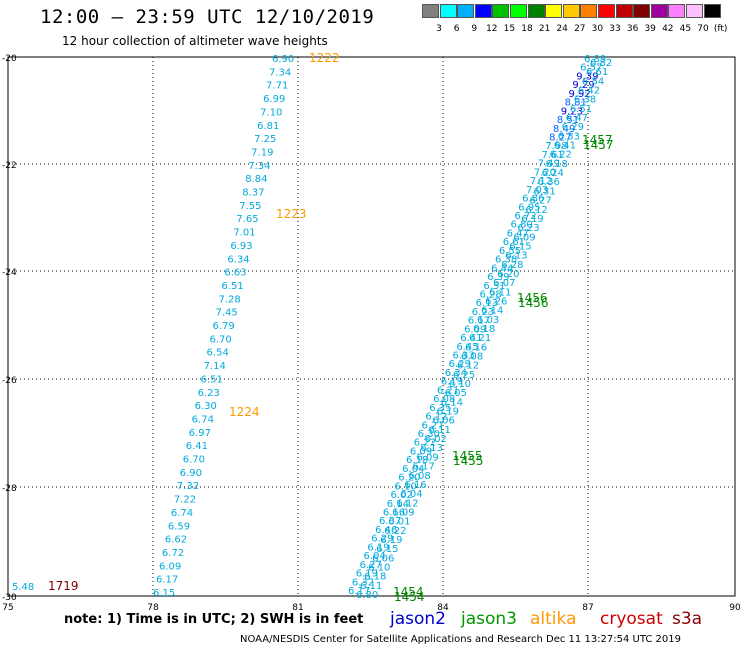  Describe the element at coordinates (562, 29) in the screenshot. I see `color-scale-label: 24` at that location.